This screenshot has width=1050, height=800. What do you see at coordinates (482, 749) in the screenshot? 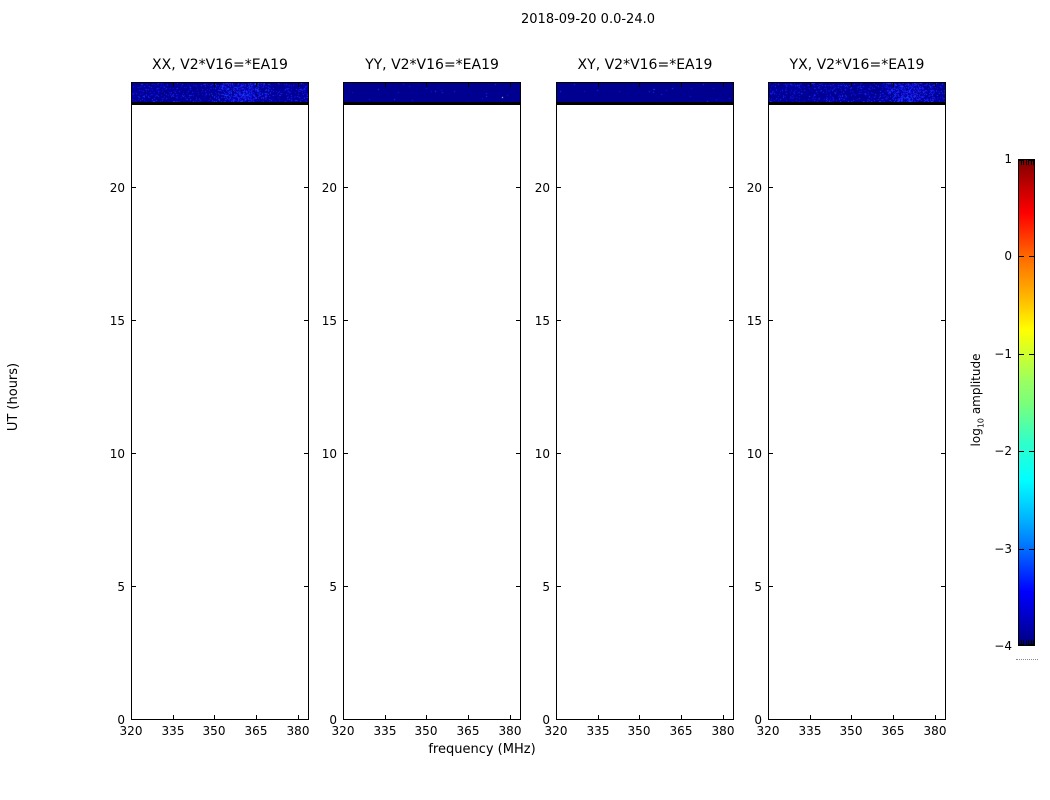
I see `x-axis-label: frequency (MHz)` at bounding box center [482, 749].